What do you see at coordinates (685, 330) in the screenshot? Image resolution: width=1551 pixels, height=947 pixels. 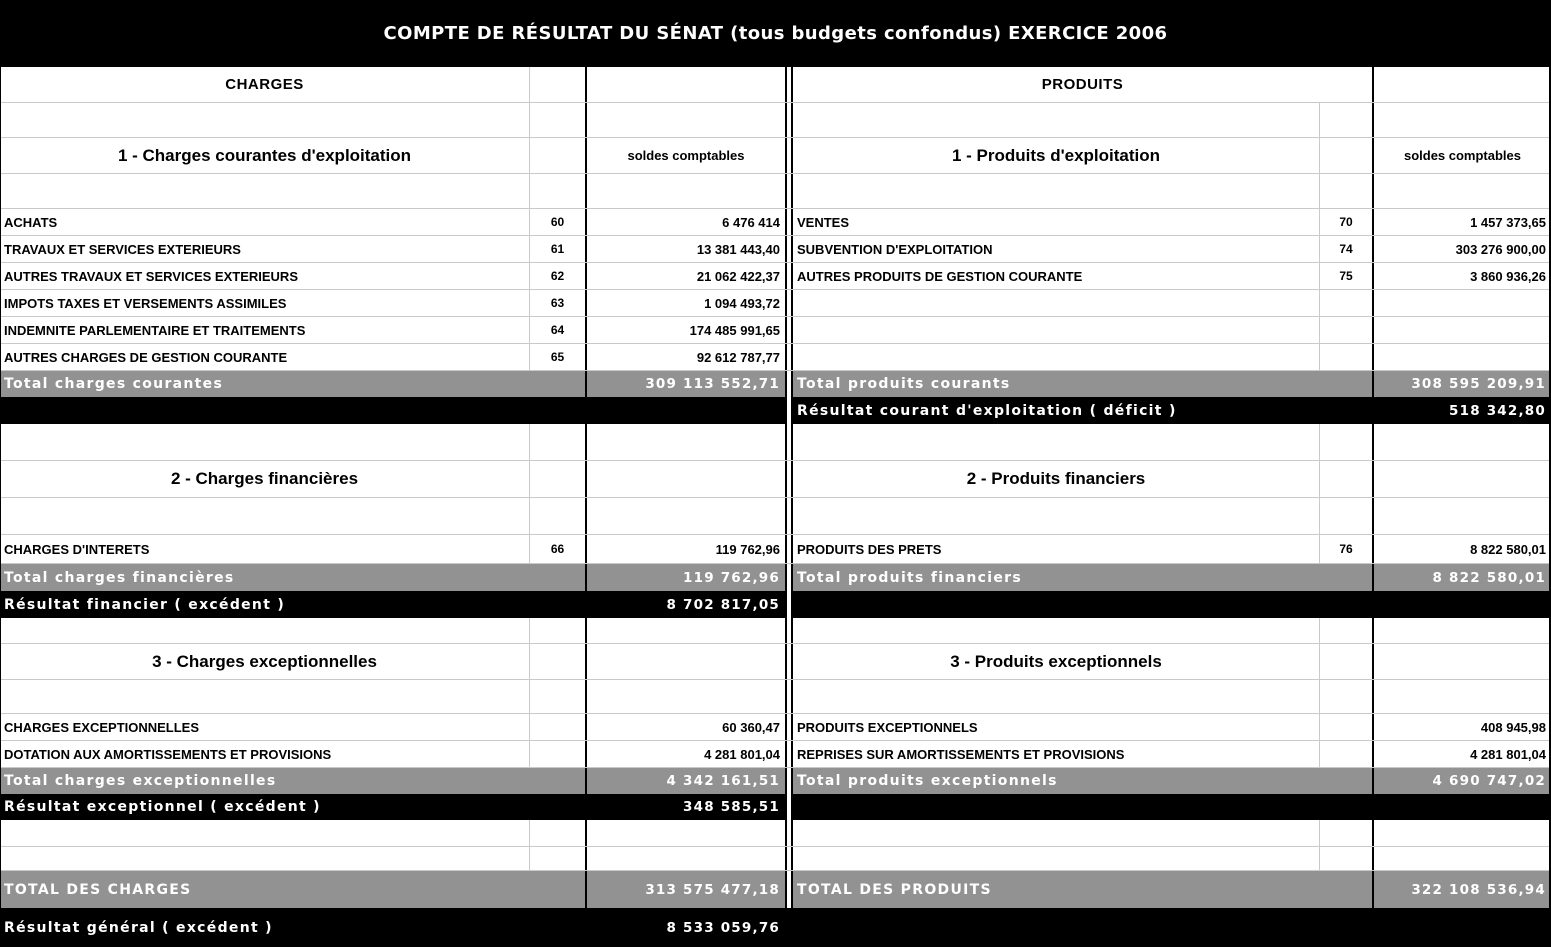 I see `charges-row-amount: 174 485 991,65` at bounding box center [685, 330].